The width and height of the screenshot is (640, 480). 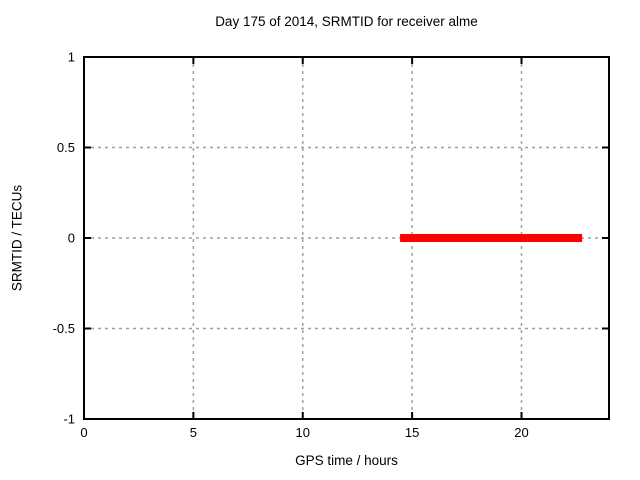 I want to click on y-axis-label: SRMTID / TECUs, so click(x=17, y=238).